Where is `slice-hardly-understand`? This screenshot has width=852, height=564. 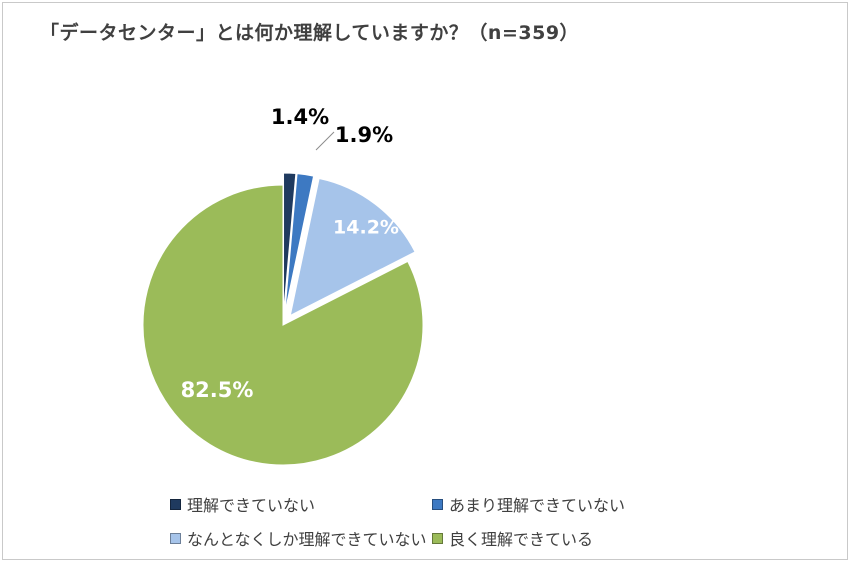
slice-hardly-understand is located at coordinates (299, 243).